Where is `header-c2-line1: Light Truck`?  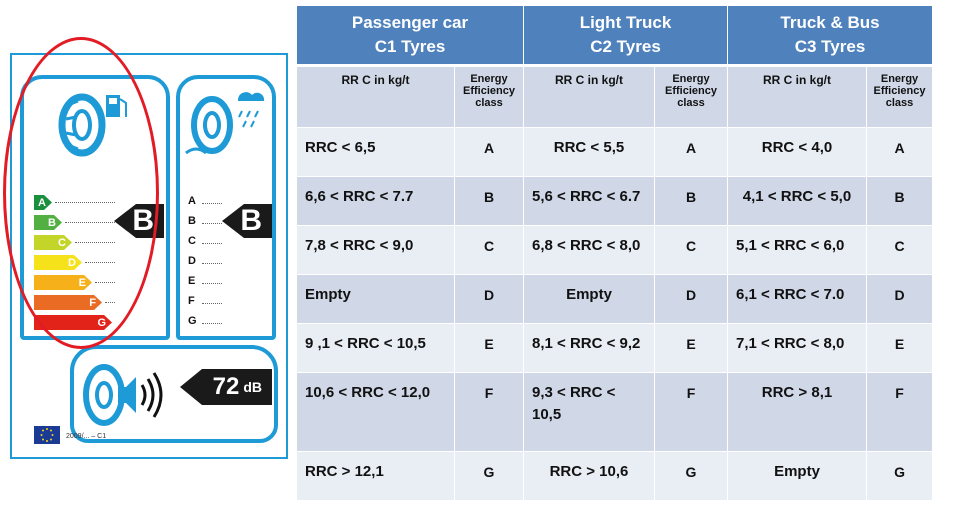 header-c2-line1: Light Truck is located at coordinates (625, 22).